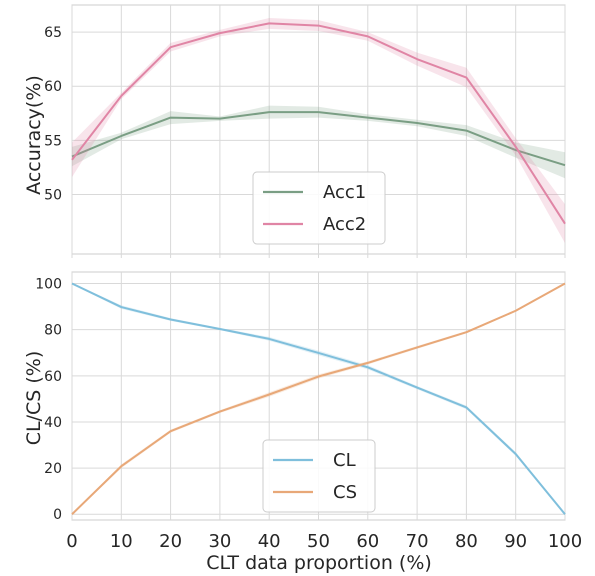  I want to click on top-y-tick-label: 55, so click(53, 141).